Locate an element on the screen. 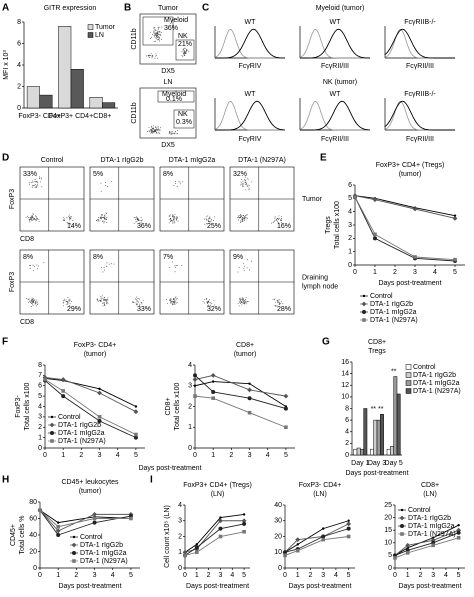  y-tick-label: 2 is located at coordinates (350, 238).